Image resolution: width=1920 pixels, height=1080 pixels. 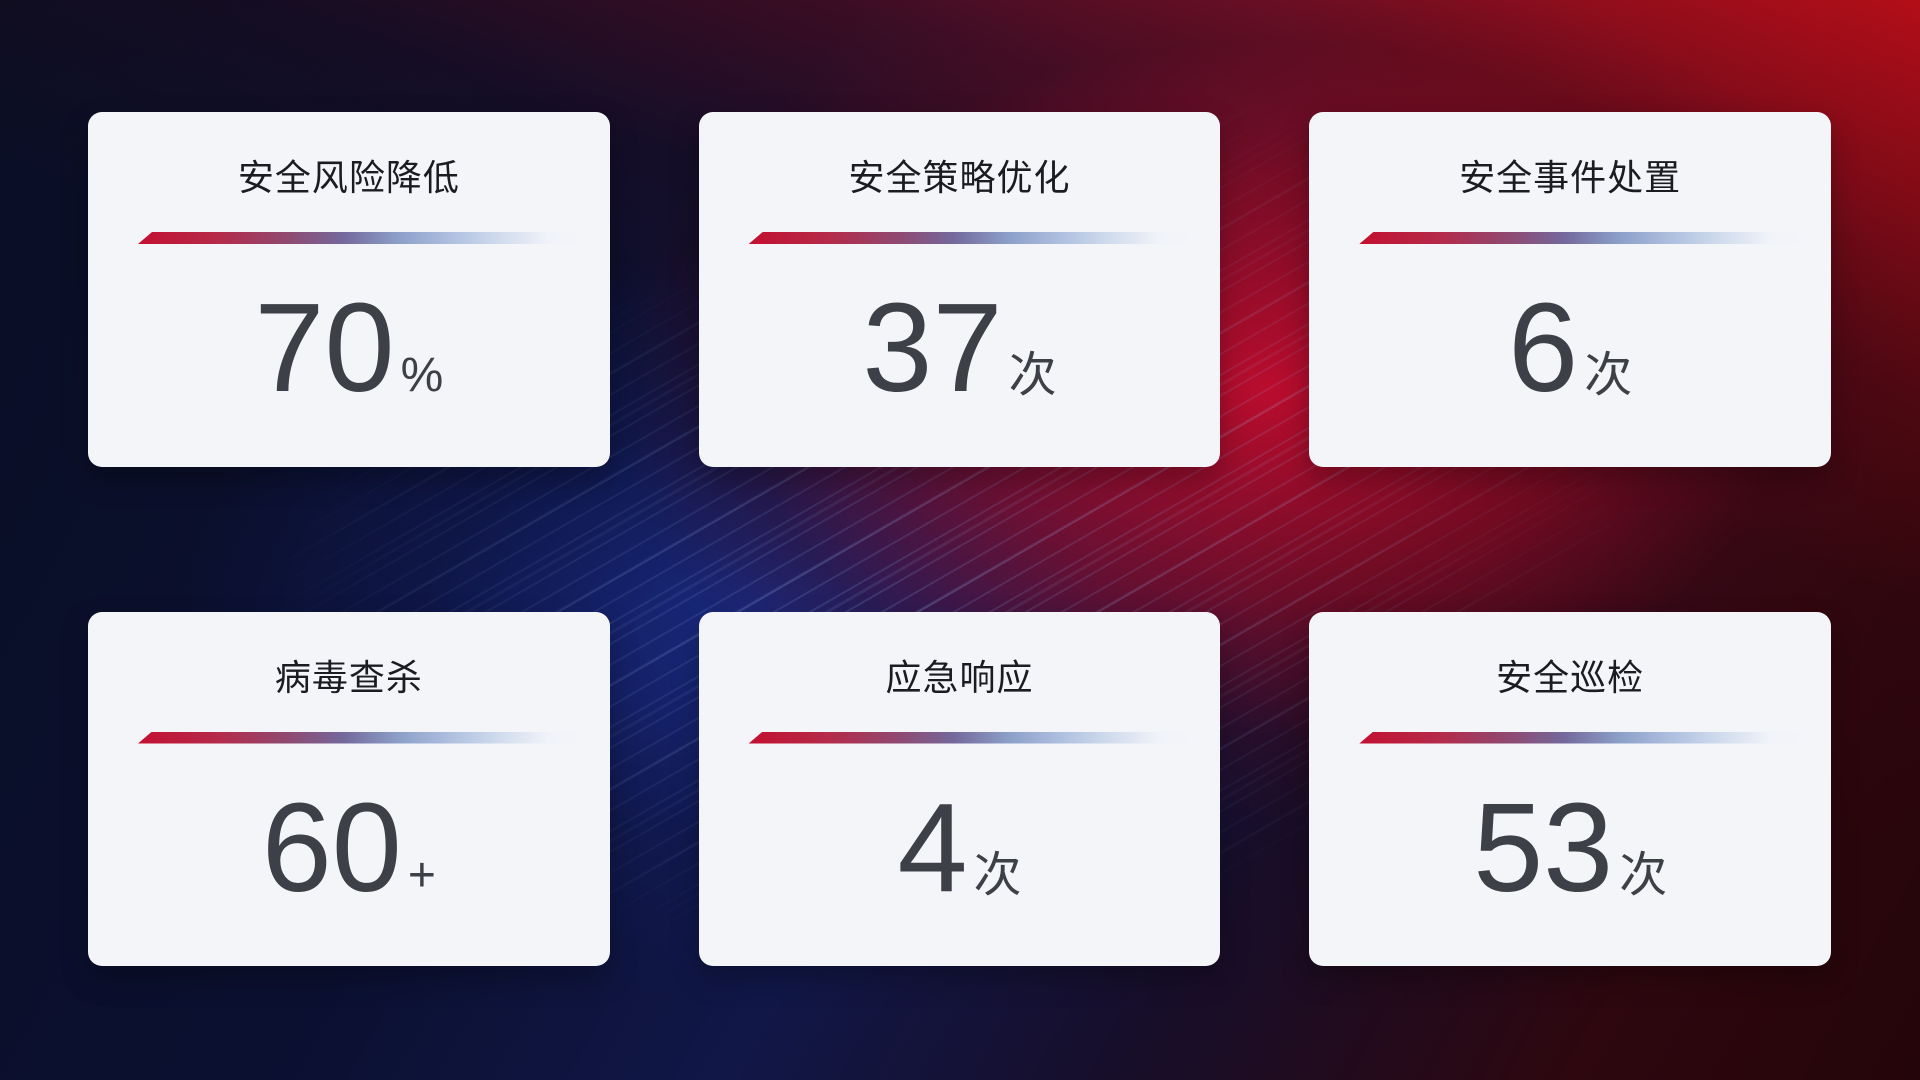 I want to click on stat-value-row: 60 +, so click(x=349, y=855).